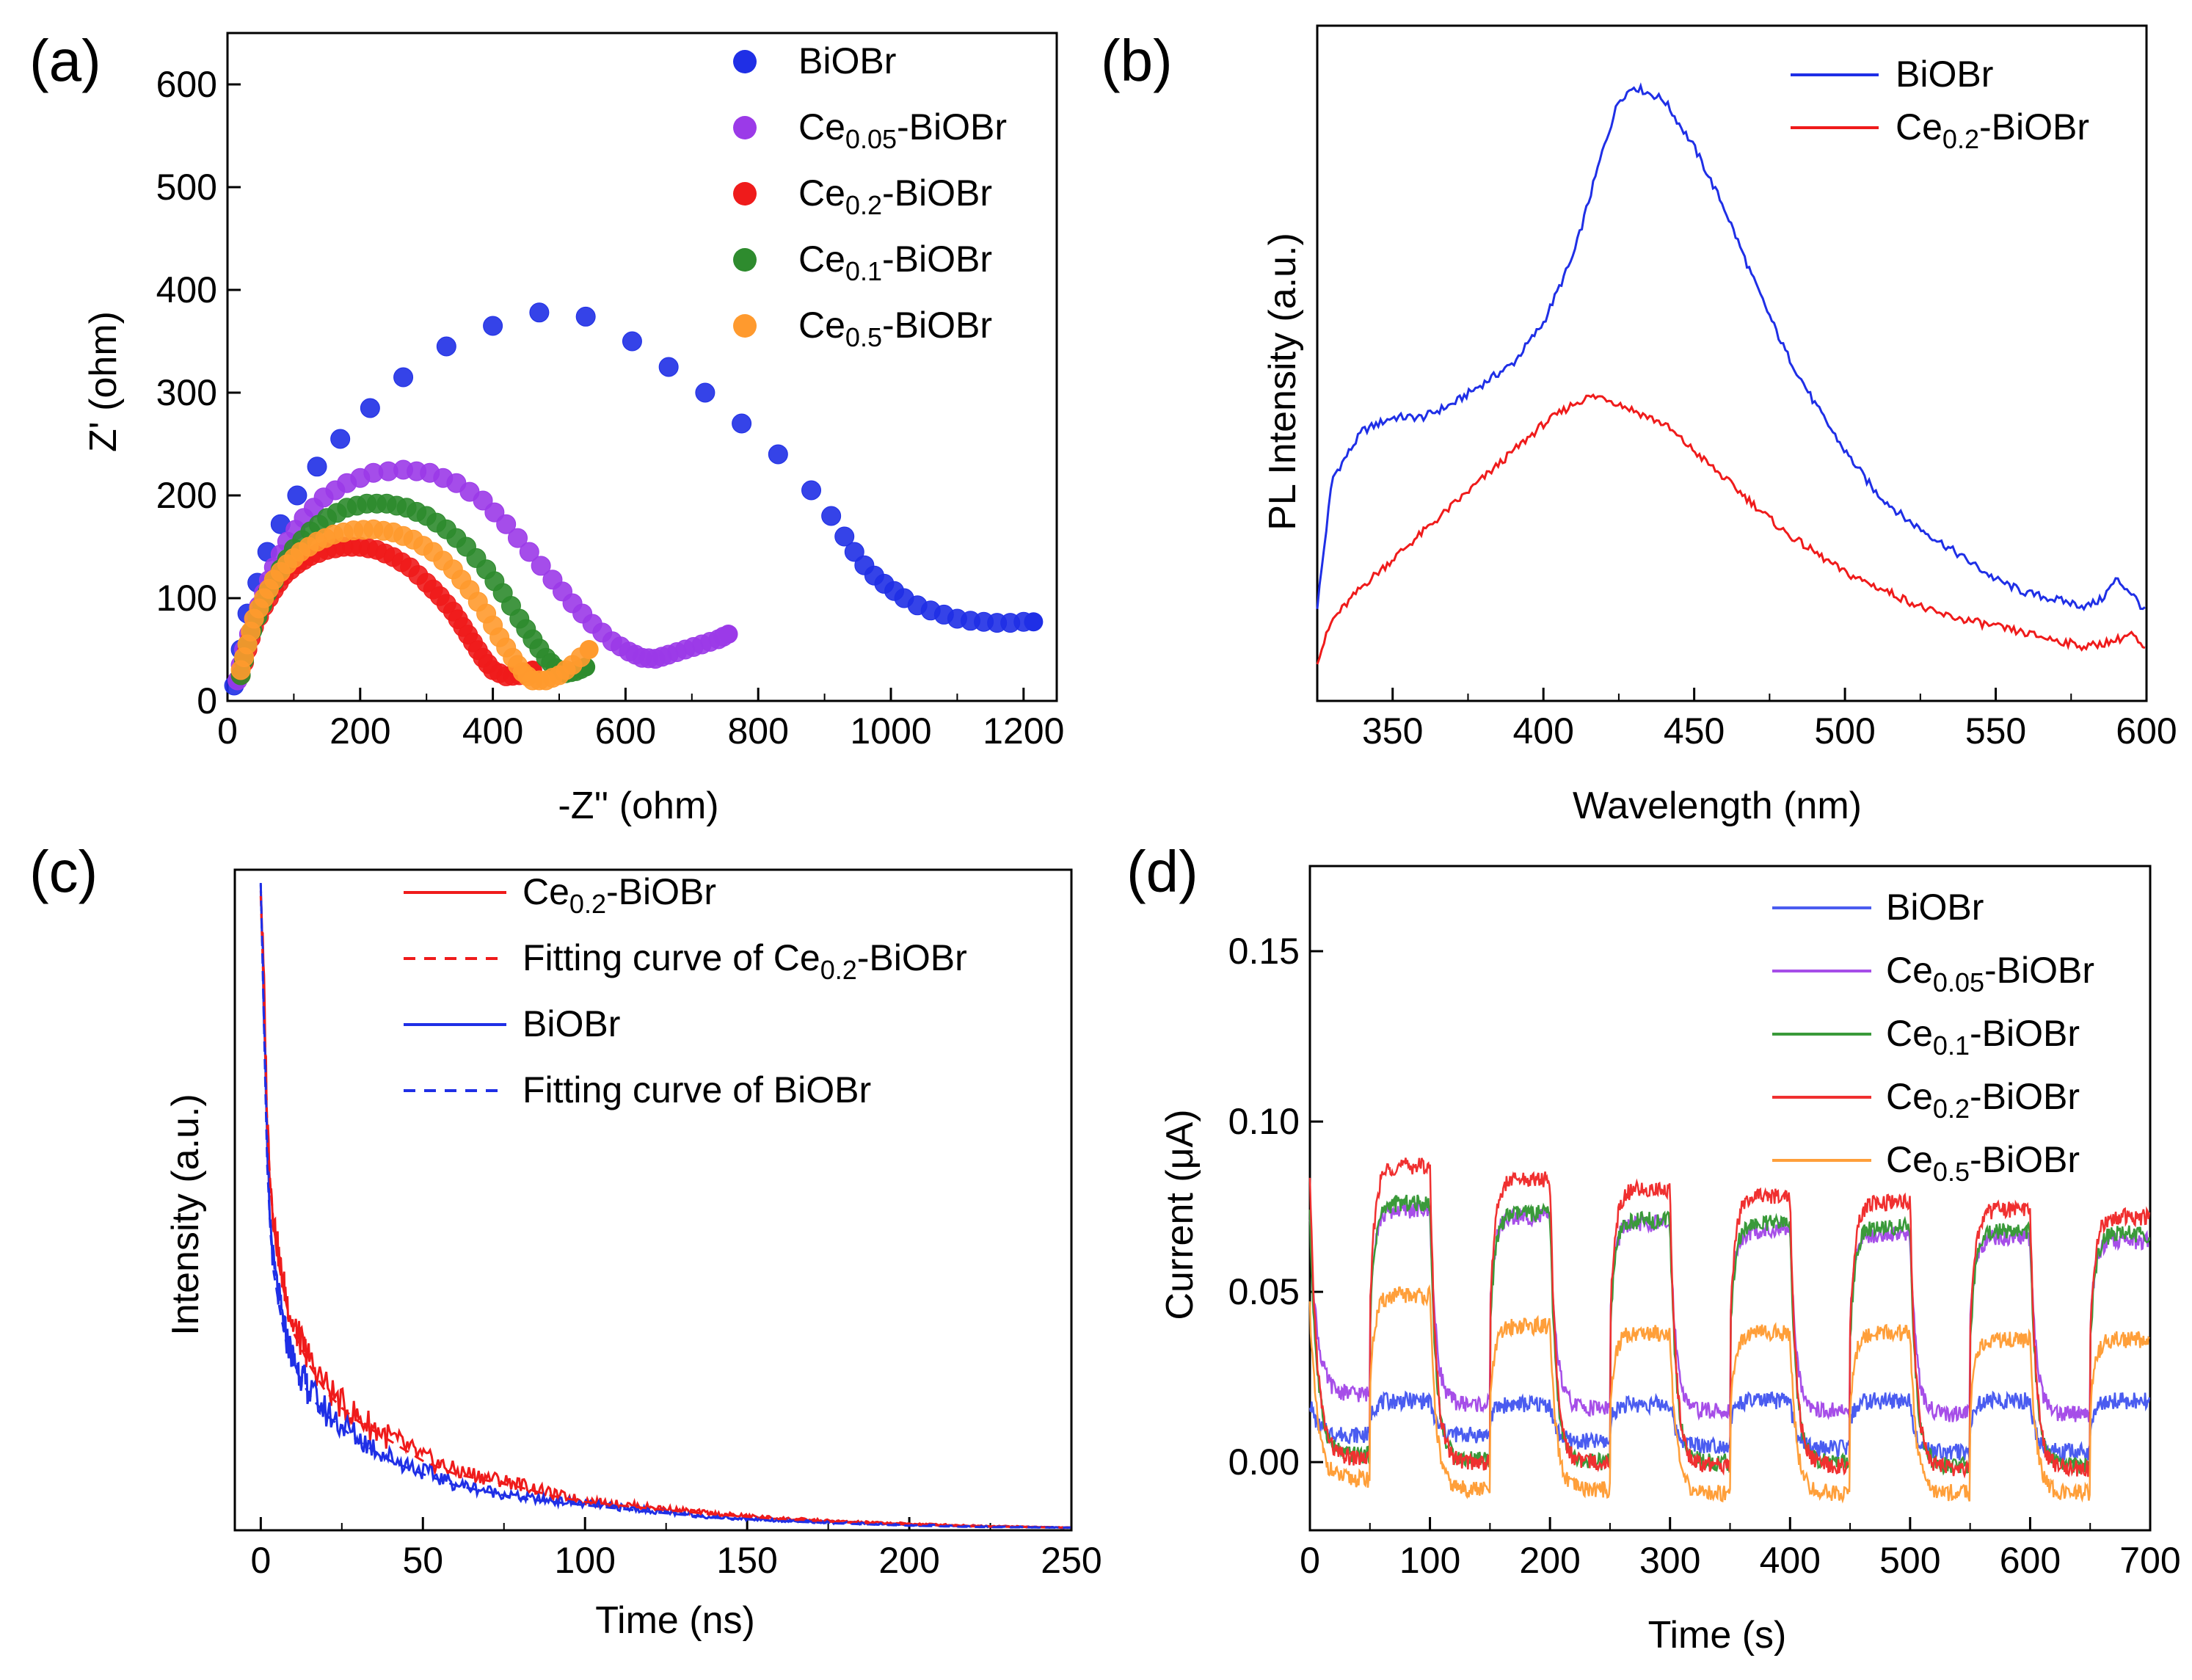  I want to click on panel-label-d: (d), so click(1162, 872).